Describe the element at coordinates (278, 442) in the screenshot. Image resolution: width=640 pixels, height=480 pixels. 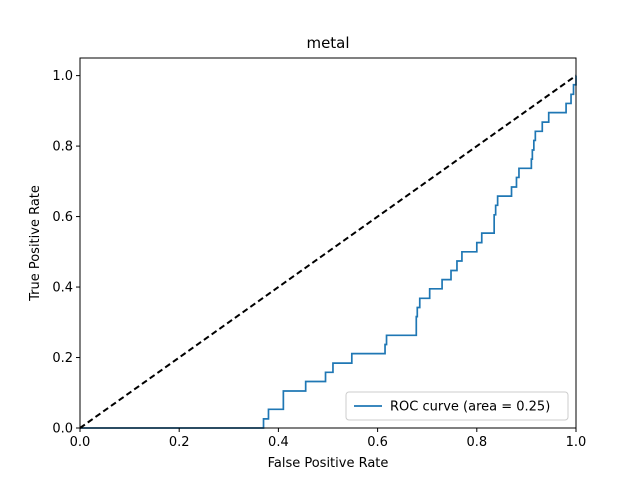
I see `x-tick-label: 0.4` at that location.